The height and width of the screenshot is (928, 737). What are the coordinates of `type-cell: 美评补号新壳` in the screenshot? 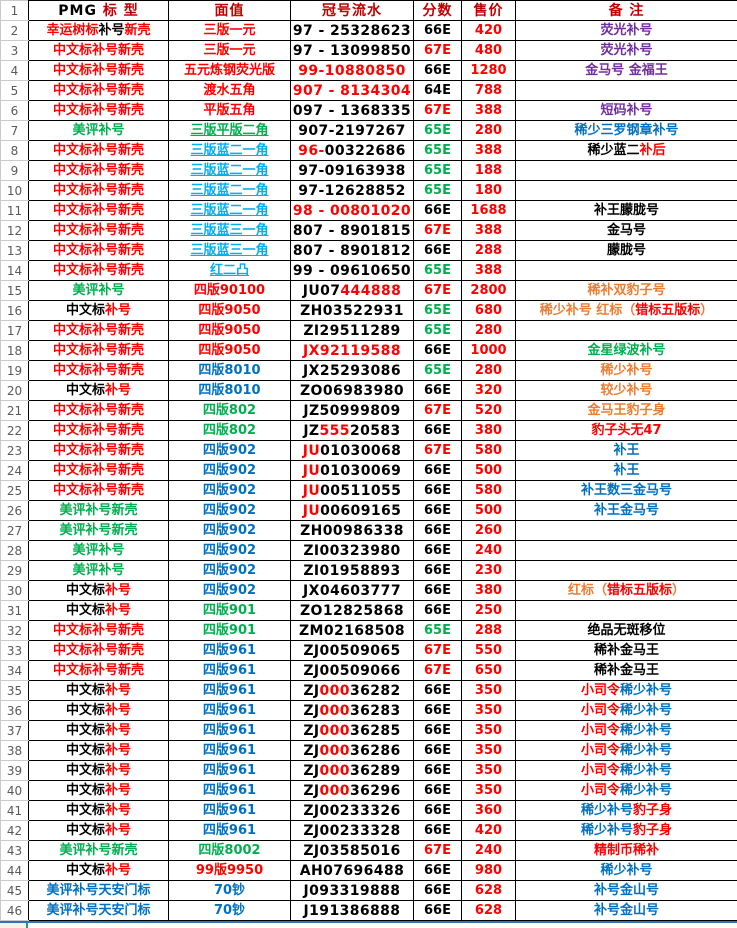 It's located at (98, 530).